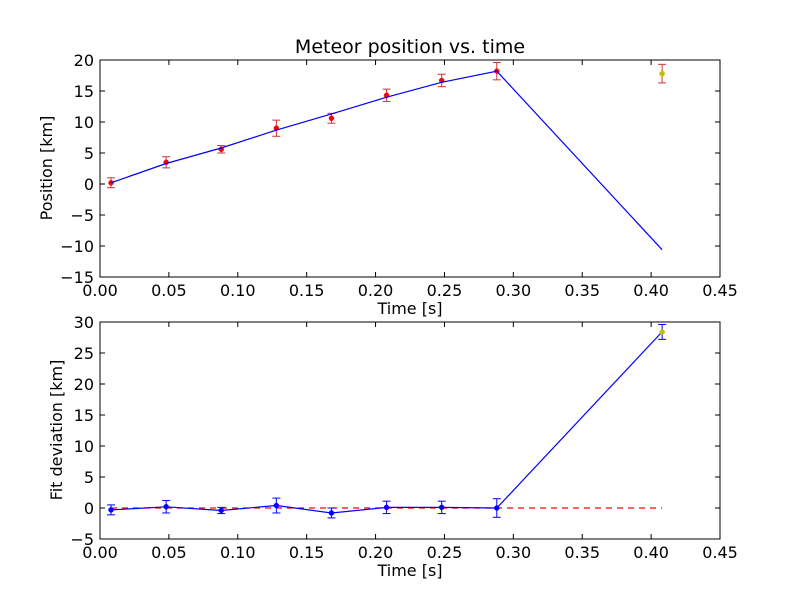  What do you see at coordinates (84, 353) in the screenshot?
I see `y-tick-label: 25` at bounding box center [84, 353].